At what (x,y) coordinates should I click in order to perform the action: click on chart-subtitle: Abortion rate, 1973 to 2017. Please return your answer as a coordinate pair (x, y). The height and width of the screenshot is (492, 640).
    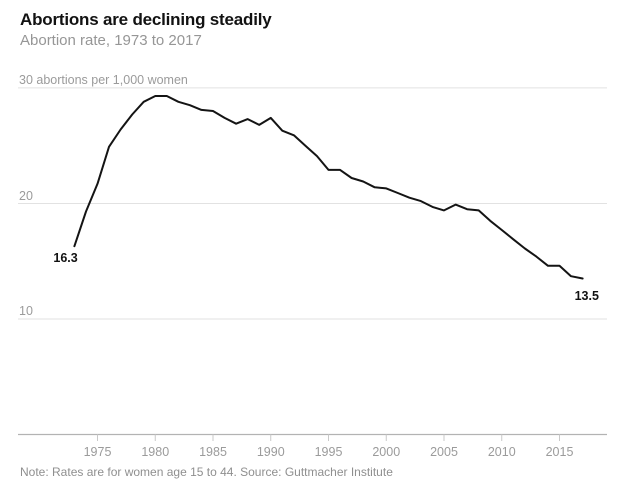
    Looking at the image, I should click on (111, 40).